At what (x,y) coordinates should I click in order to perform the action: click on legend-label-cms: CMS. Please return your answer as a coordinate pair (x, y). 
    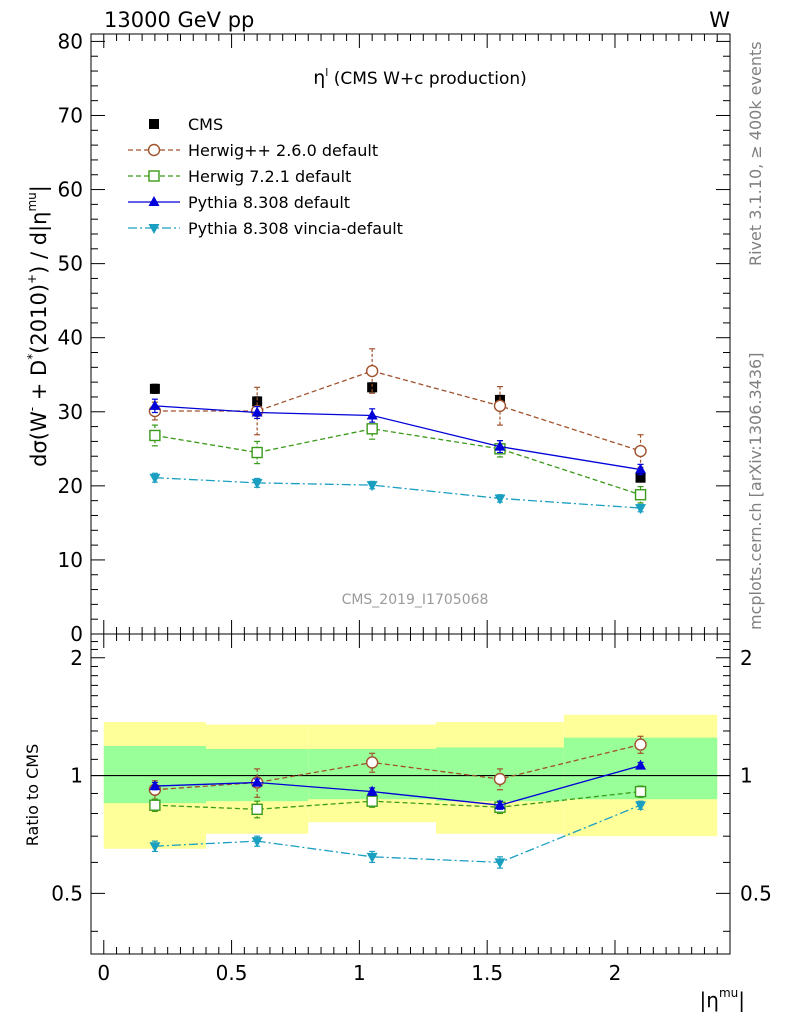
    Looking at the image, I should click on (205, 124).